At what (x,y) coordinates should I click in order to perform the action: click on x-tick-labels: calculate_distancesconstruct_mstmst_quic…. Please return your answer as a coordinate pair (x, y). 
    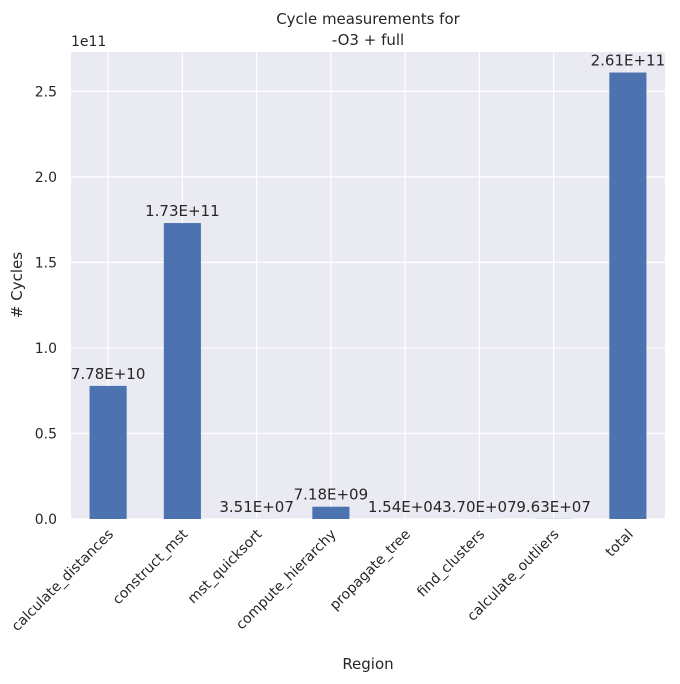
    Looking at the image, I should click on (323, 580).